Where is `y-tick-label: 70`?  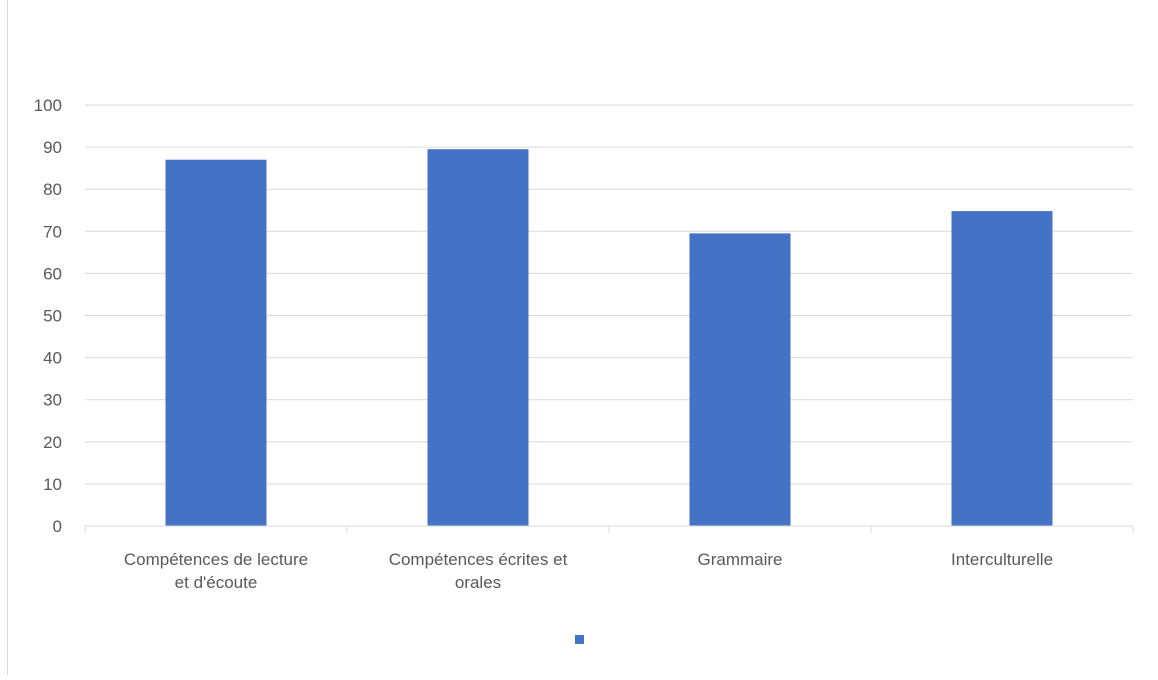 y-tick-label: 70 is located at coordinates (52, 231).